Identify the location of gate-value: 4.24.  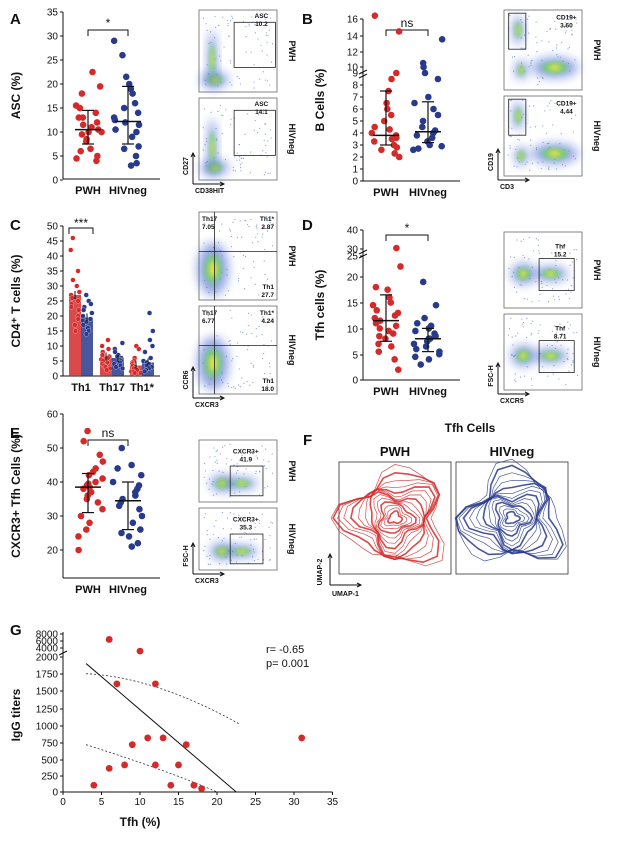
(267, 321).